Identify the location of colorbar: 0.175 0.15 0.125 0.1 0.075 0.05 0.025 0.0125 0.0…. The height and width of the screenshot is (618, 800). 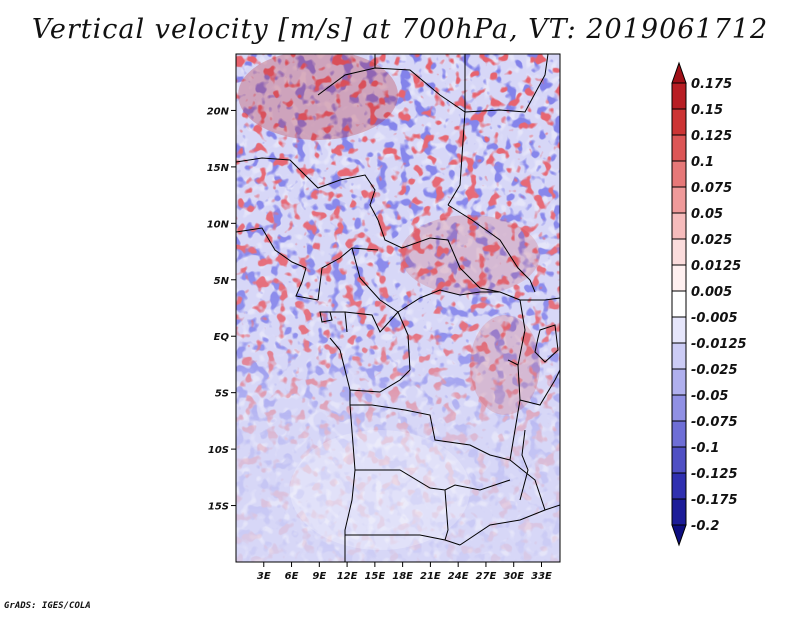
(709, 304).